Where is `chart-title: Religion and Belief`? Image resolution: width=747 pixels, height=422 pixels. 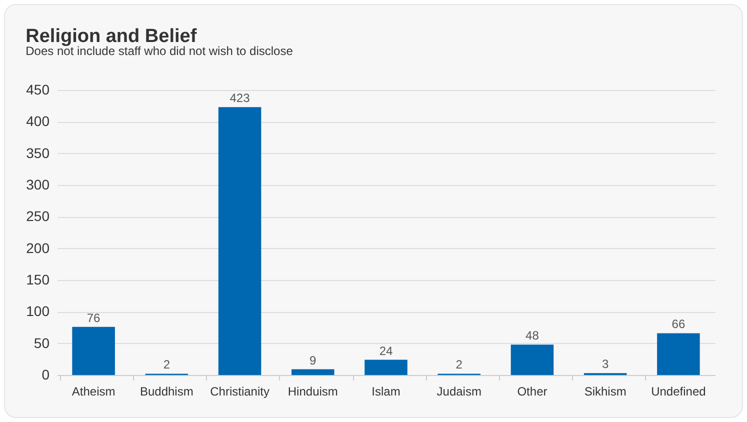
chart-title: Religion and Belief is located at coordinates (112, 36).